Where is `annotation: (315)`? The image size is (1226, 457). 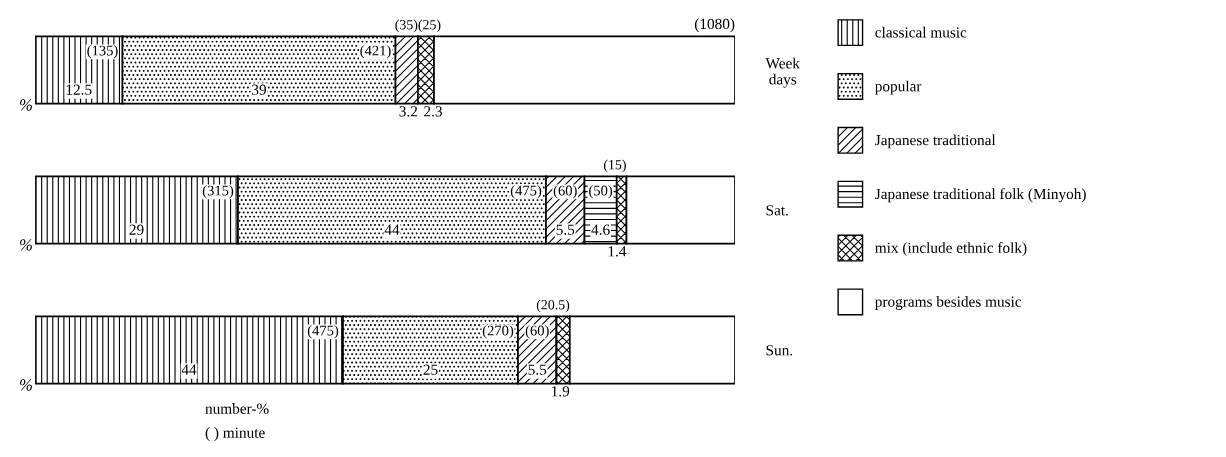
annotation: (315) is located at coordinates (218, 192).